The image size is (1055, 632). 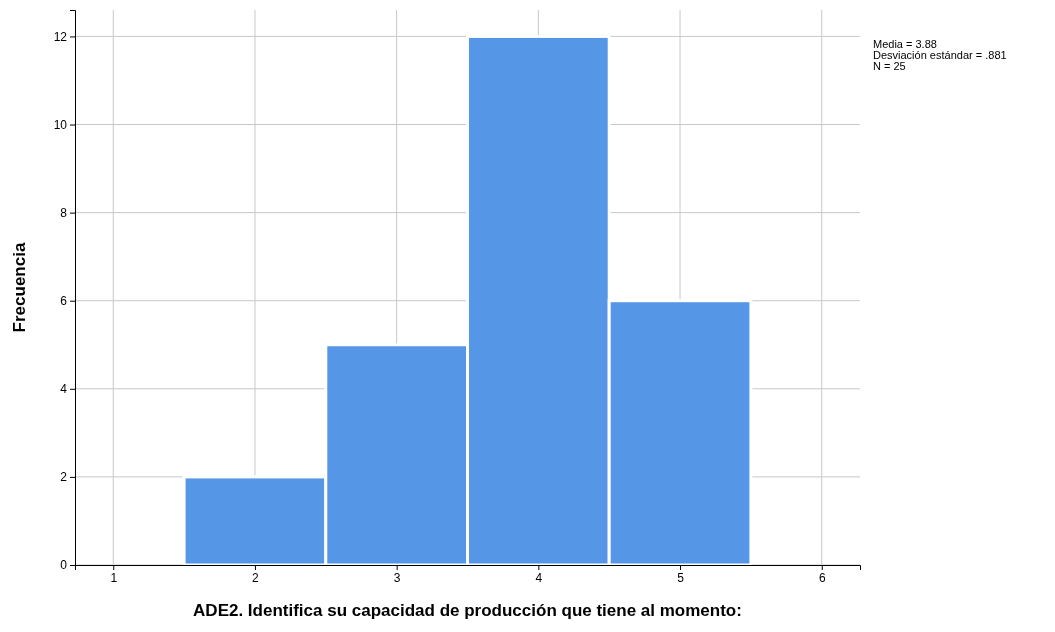 What do you see at coordinates (681, 577) in the screenshot?
I see `x-tick-label: 5` at bounding box center [681, 577].